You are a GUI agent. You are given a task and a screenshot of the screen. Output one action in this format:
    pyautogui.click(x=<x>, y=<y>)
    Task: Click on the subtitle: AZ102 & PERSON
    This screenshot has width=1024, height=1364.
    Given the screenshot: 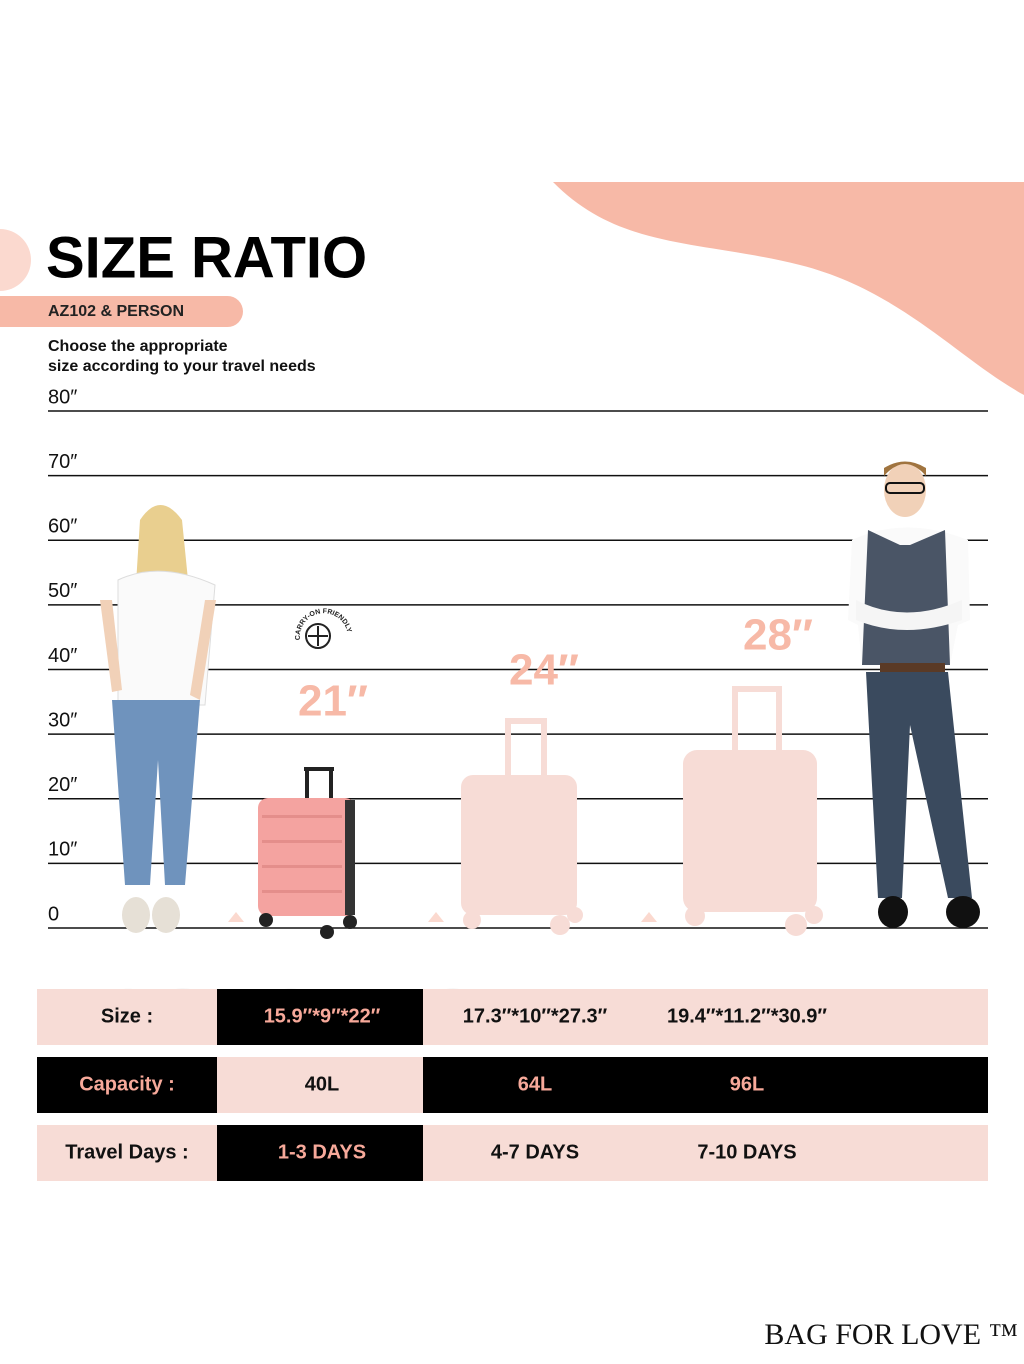 What is the action you would take?
    pyautogui.click(x=116, y=311)
    